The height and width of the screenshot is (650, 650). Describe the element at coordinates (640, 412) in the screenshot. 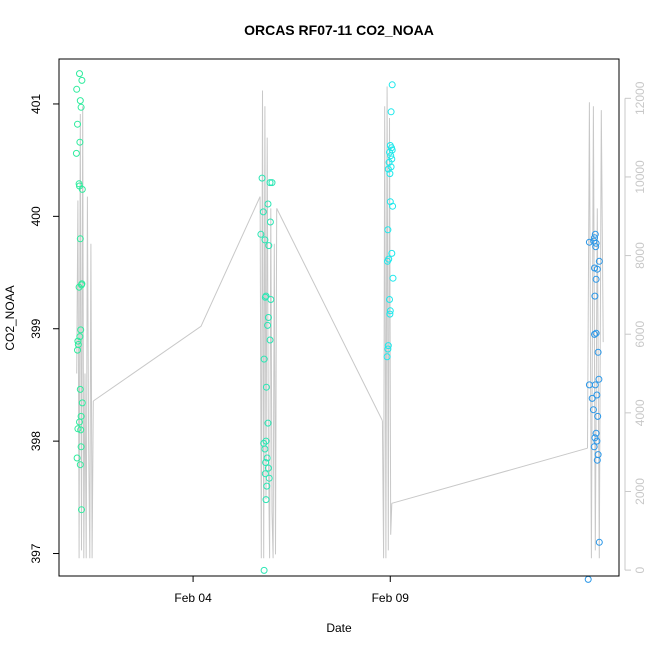

I see `y2-tick-label: 4000` at that location.